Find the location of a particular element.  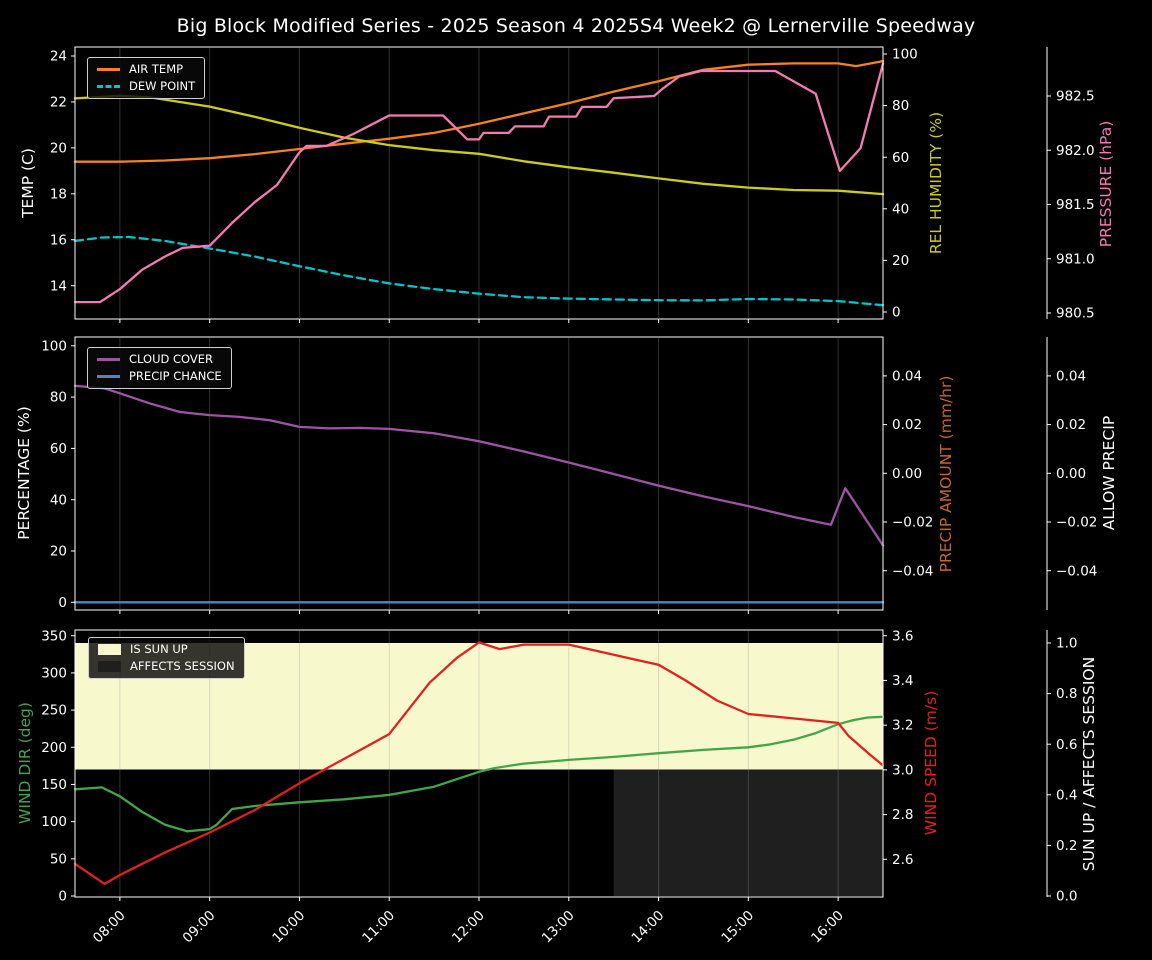

legend-label: CLOUD COVER is located at coordinates (171, 359).